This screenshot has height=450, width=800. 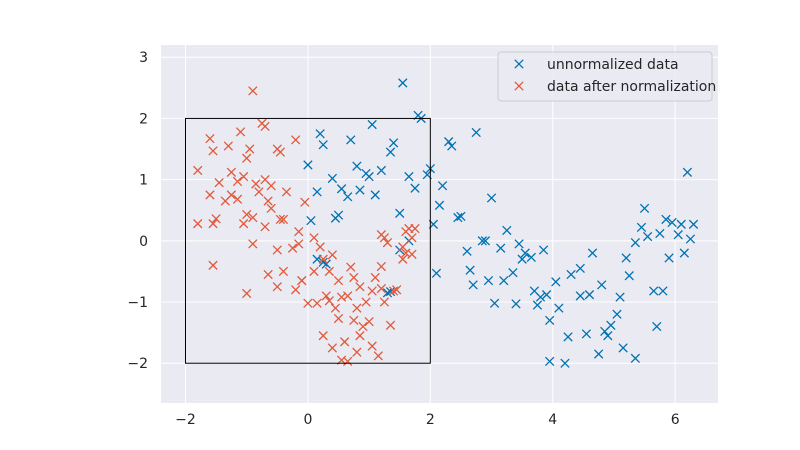 What do you see at coordinates (143, 181) in the screenshot?
I see `y-tick-label: 1` at bounding box center [143, 181].